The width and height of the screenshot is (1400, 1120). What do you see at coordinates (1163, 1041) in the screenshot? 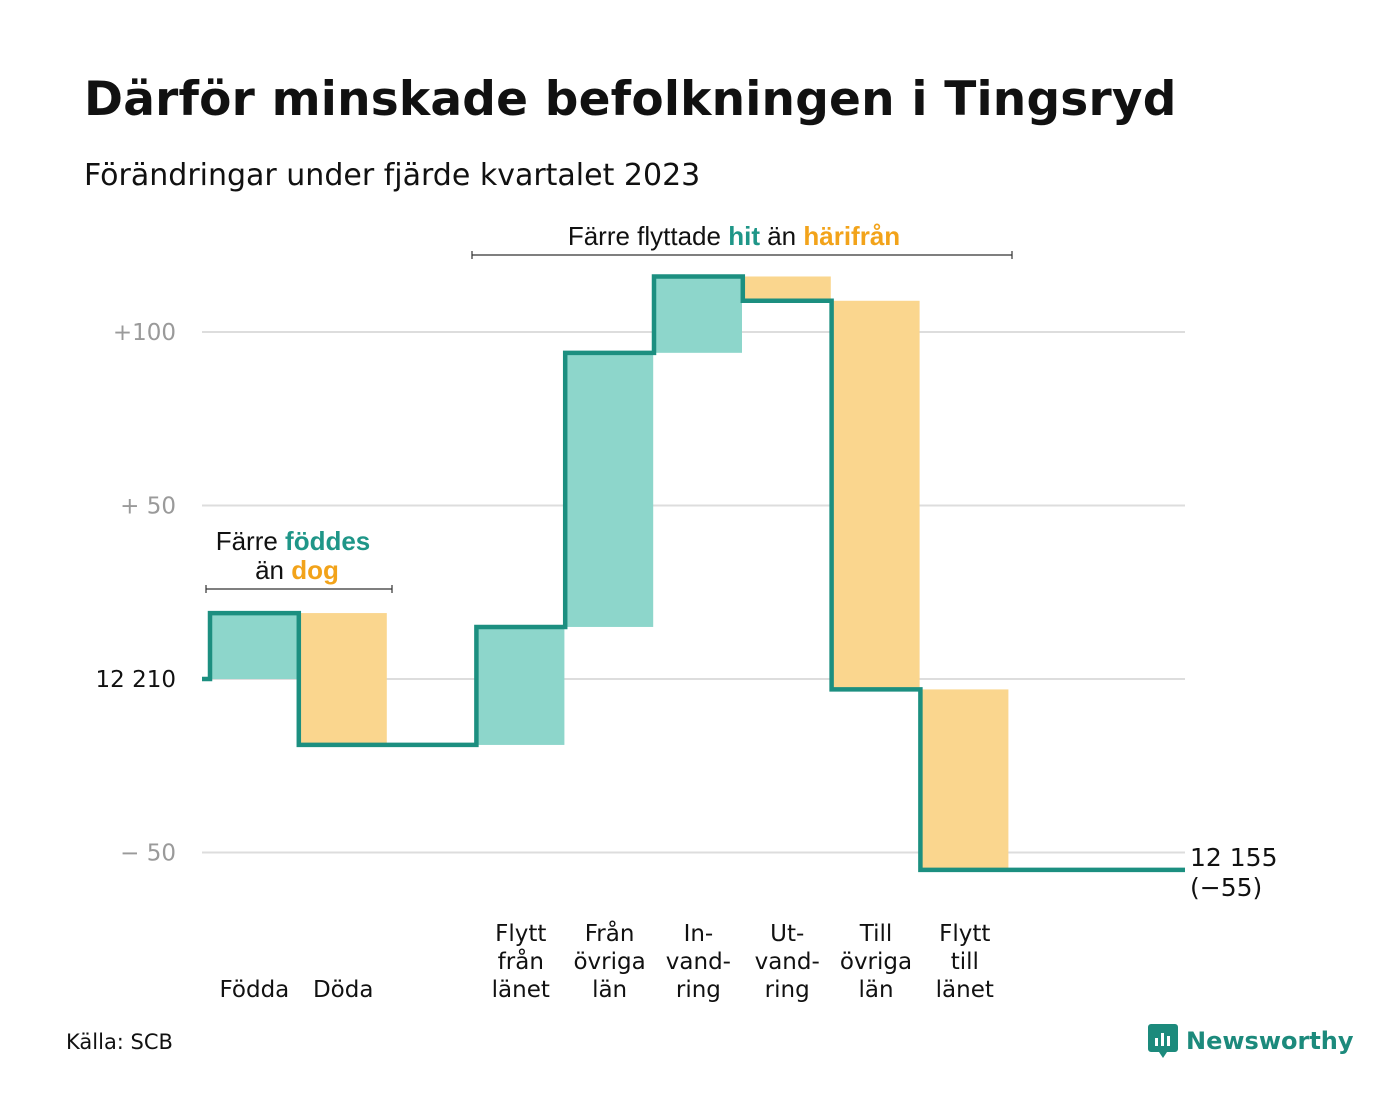
I see `newsworthy-icon` at bounding box center [1163, 1041].